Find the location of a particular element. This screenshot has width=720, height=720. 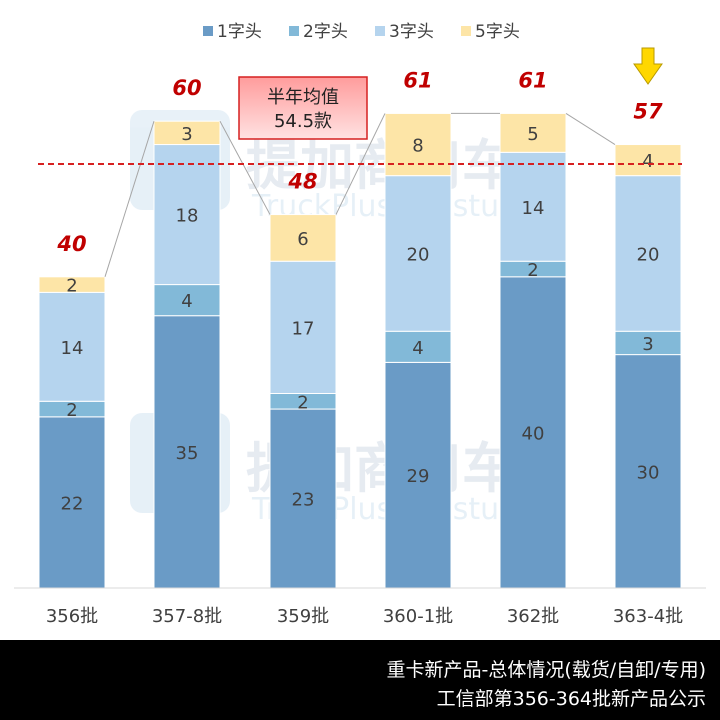

legend-item: 5字头 is located at coordinates (490, 32).